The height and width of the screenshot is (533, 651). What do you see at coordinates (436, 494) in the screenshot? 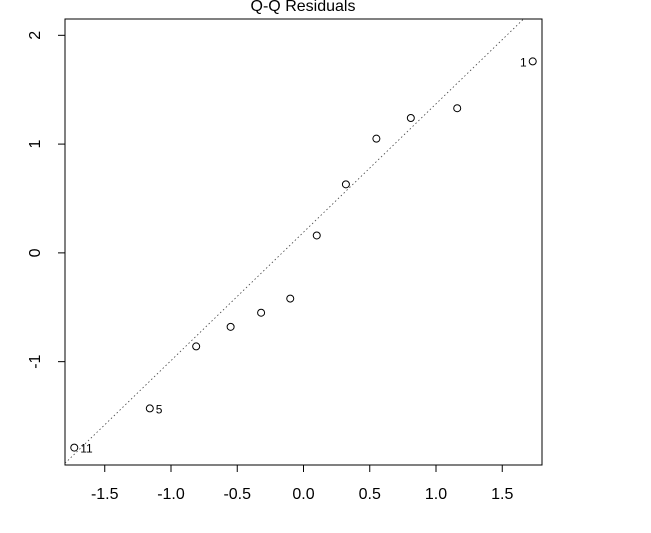
I see `x-tick-label: 1.0` at bounding box center [436, 494].